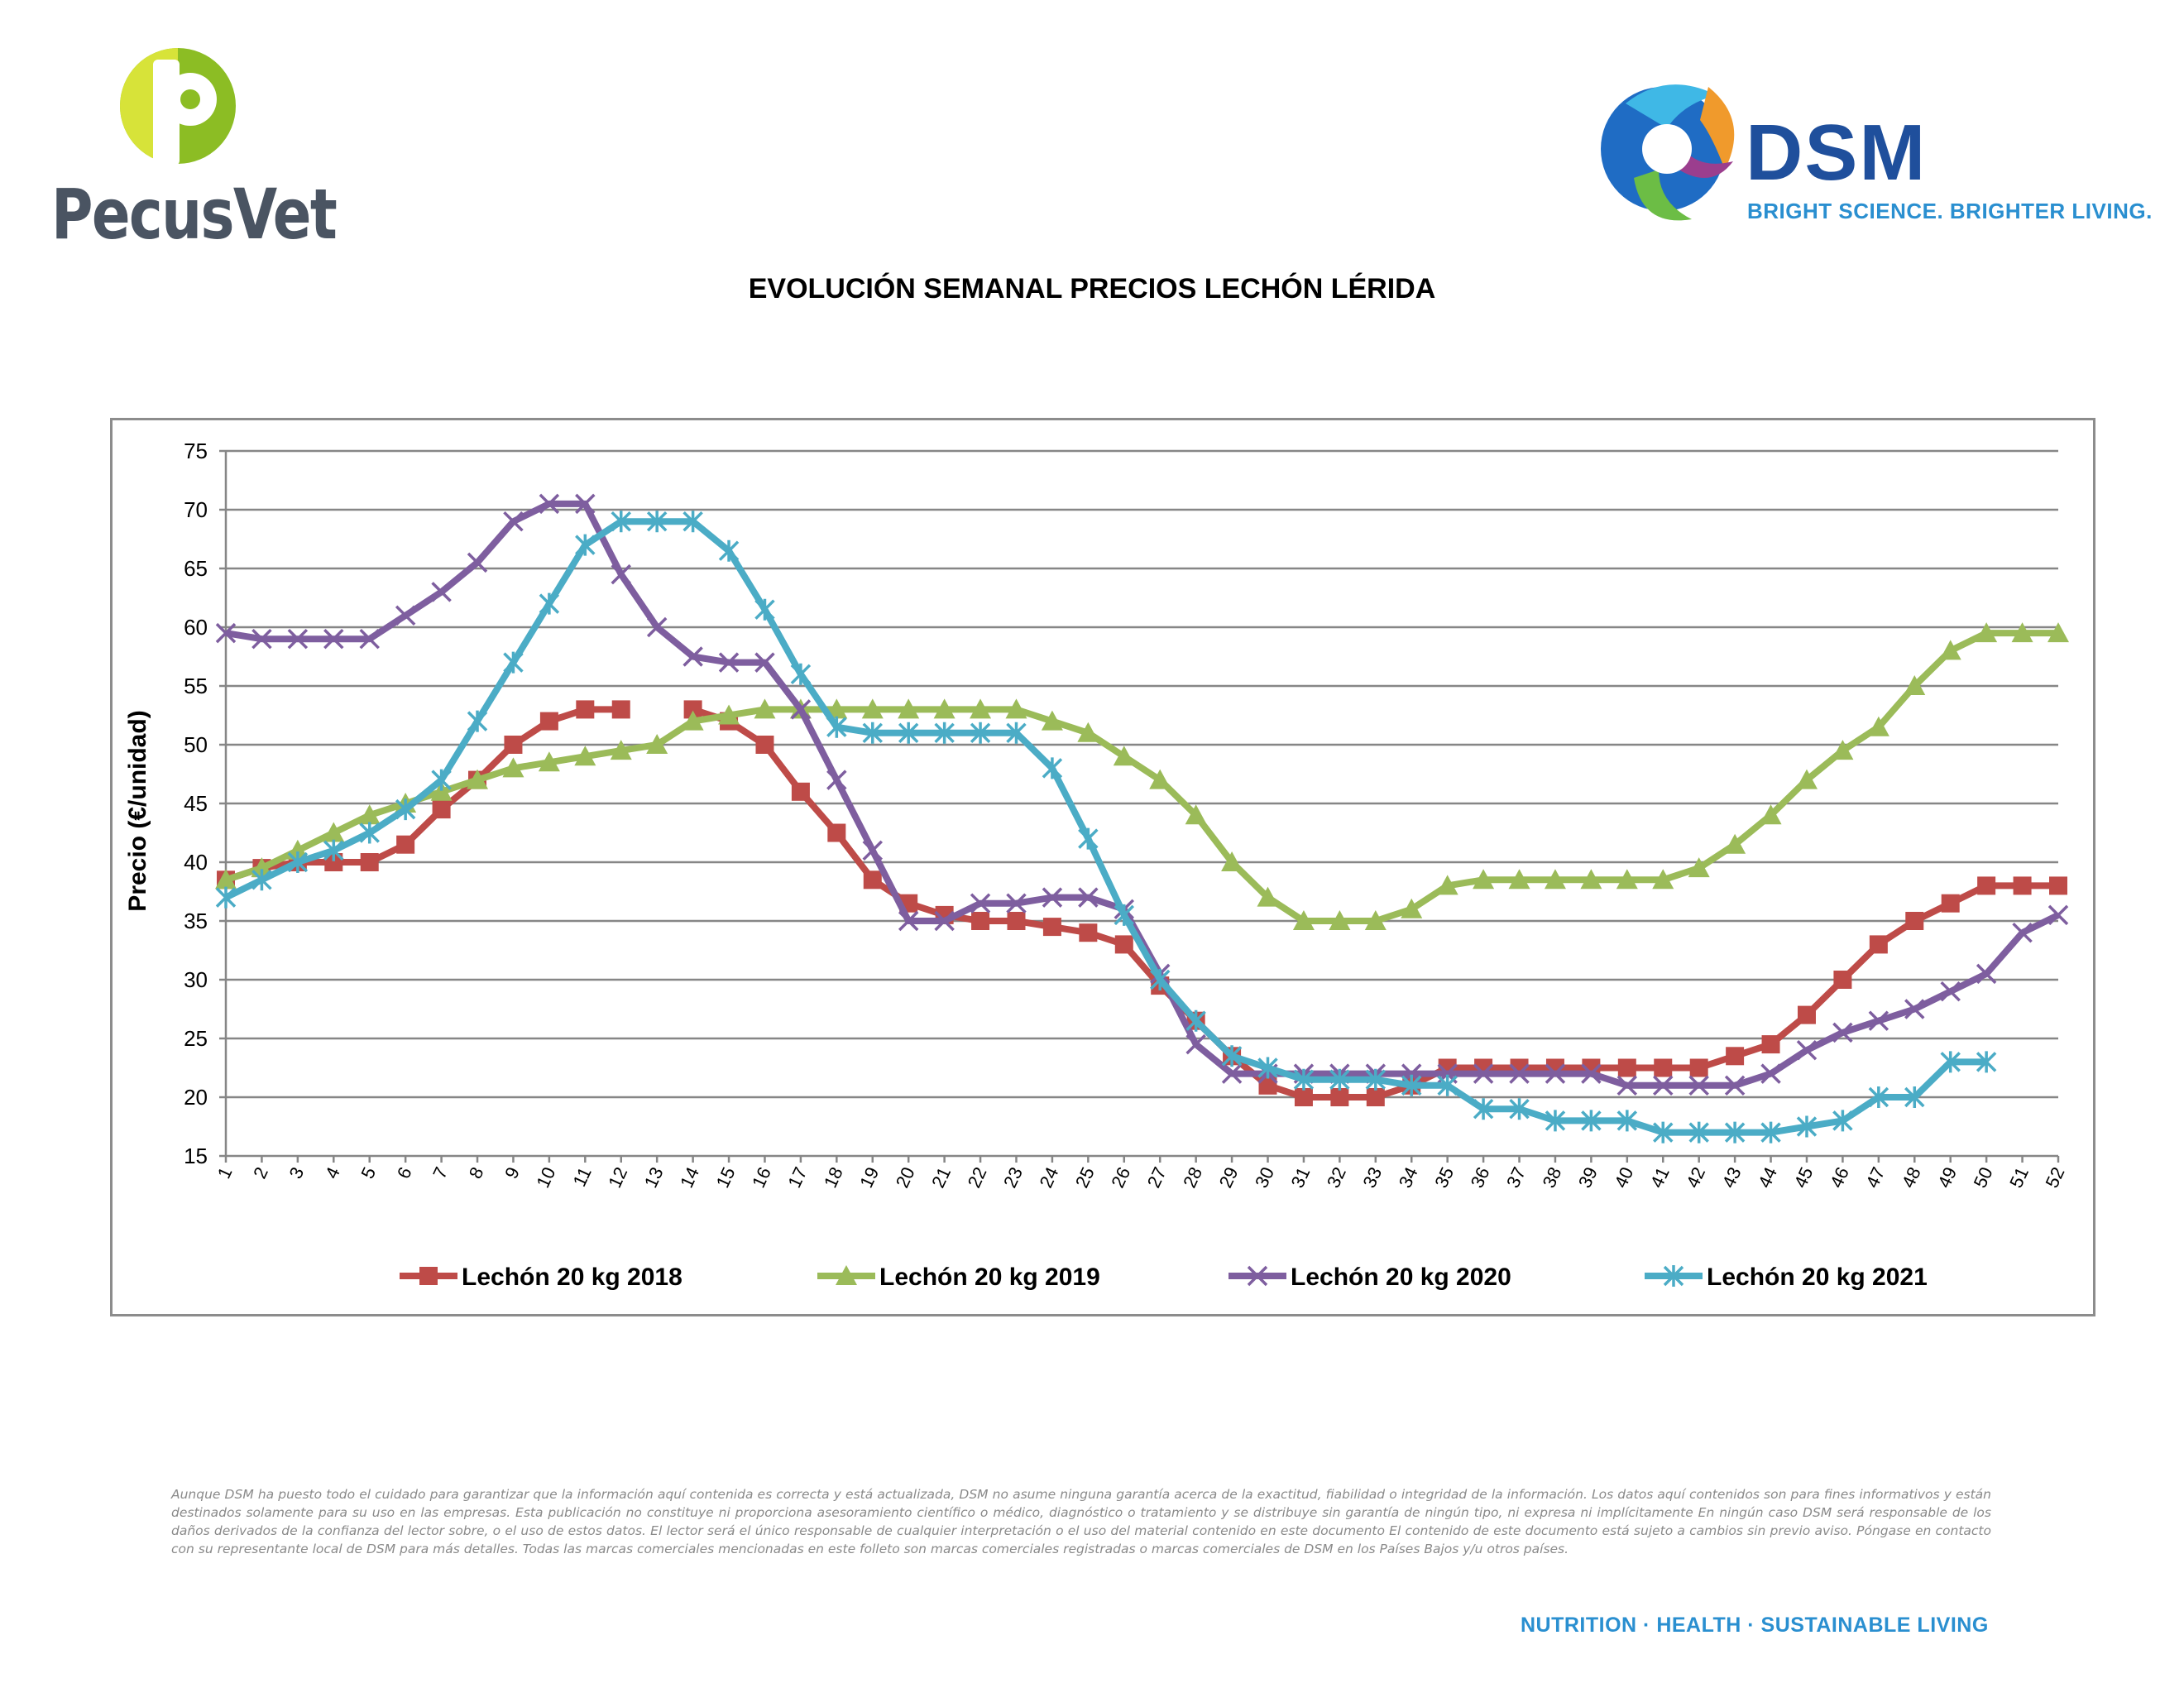 Image resolution: width=2184 pixels, height=1688 pixels. What do you see at coordinates (1695, 1178) in the screenshot?
I see `x-tick-label: 42` at bounding box center [1695, 1178].